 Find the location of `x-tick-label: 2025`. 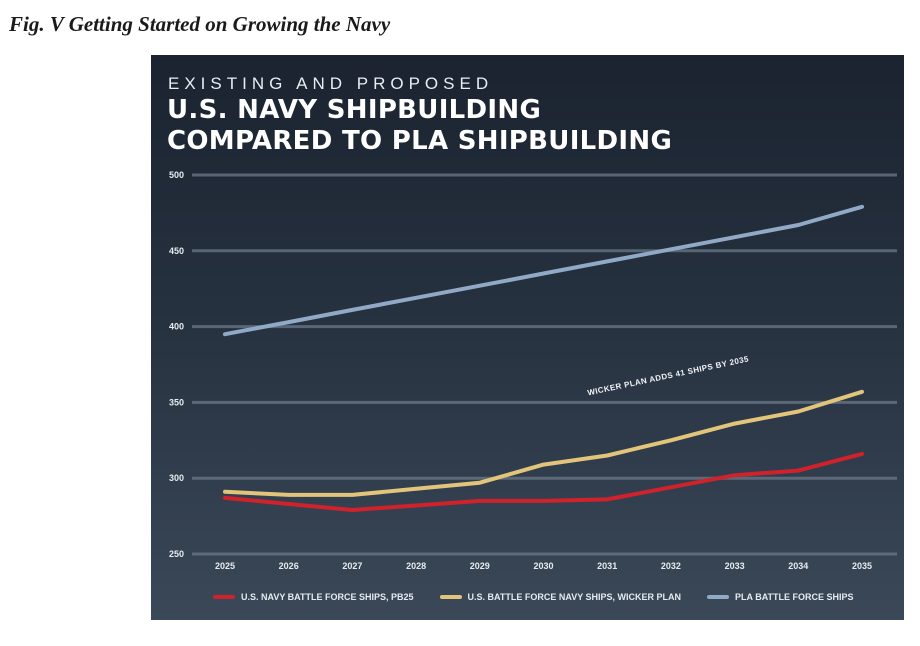

x-tick-label: 2025 is located at coordinates (225, 566).